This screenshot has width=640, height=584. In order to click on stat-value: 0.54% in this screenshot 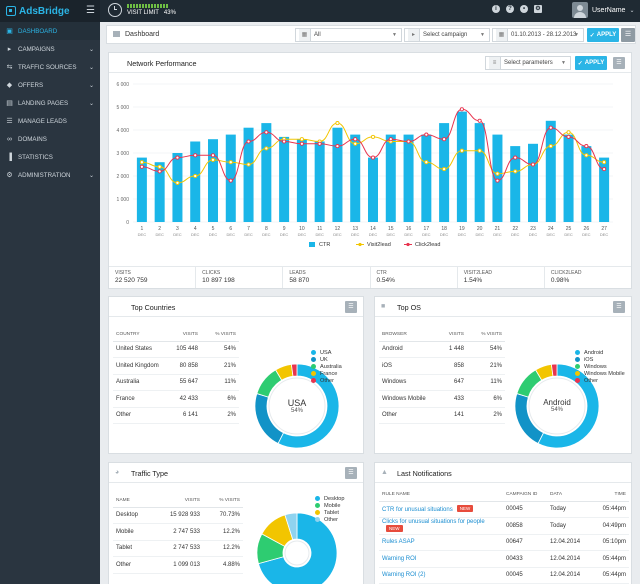, I will do `click(385, 280)`.